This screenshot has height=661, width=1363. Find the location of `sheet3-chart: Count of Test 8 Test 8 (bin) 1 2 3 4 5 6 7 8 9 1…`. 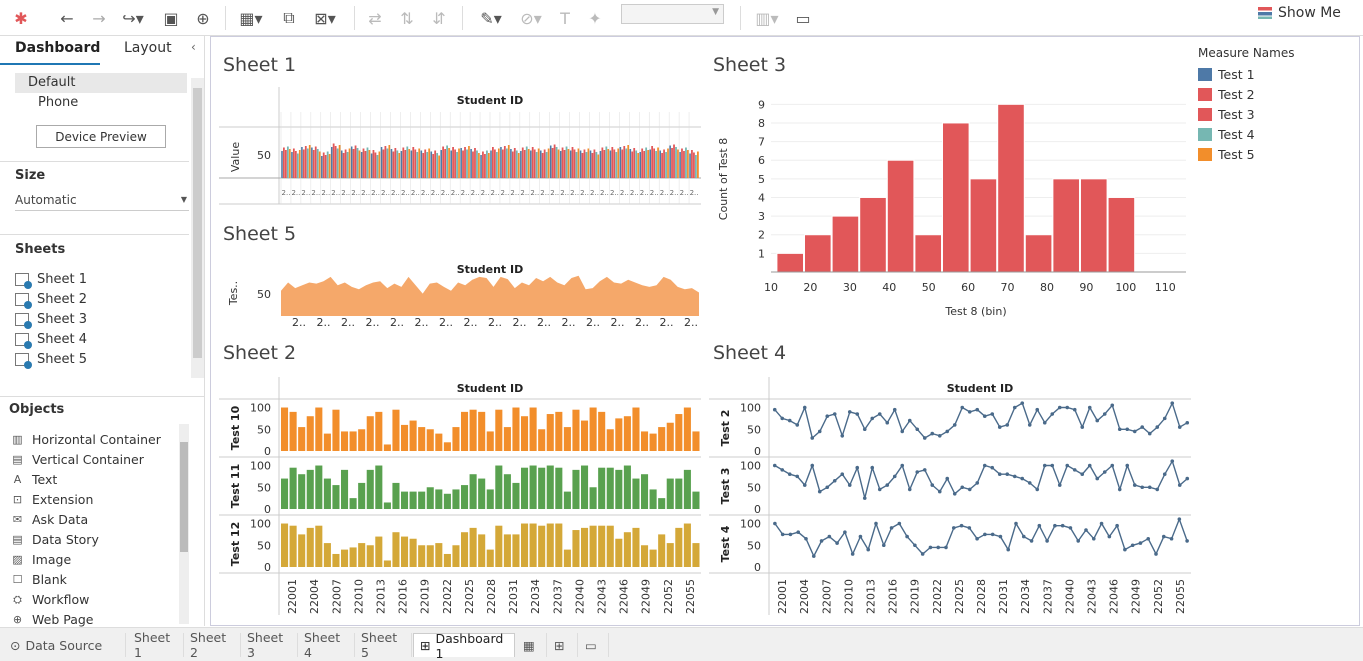

sheet3-chart: Count of Test 8 Test 8 (bin) 1 2 3 4 5 6 7 8 9 1… is located at coordinates (951, 207).